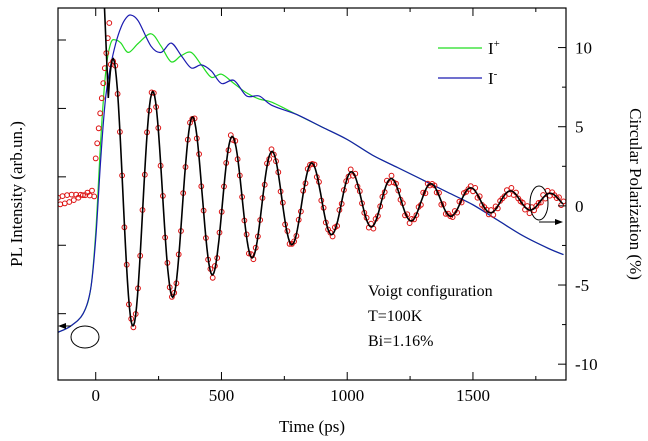 The width and height of the screenshot is (648, 441). Describe the element at coordinates (395, 316) in the screenshot. I see `annotation-line-temperature: T=100K` at that location.